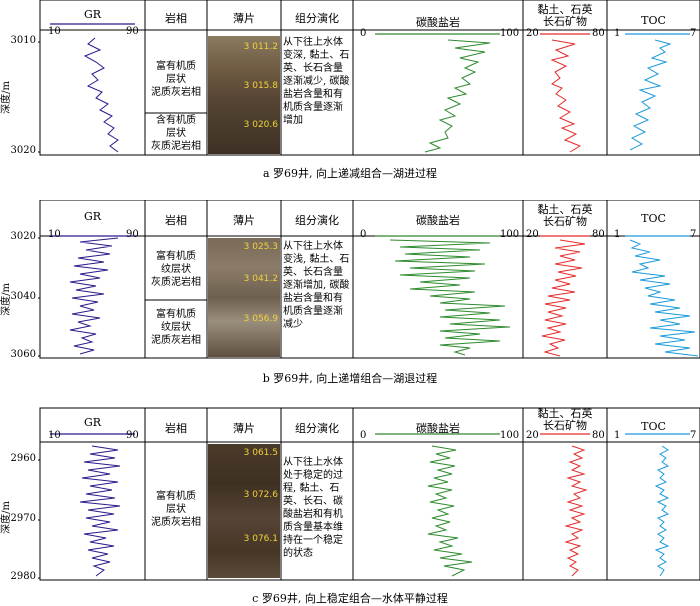 This screenshot has height=606, width=700. Describe the element at coordinates (244, 95) in the screenshot. I see `thin-section-image: 3 011.2 3 015.8 3 020.6` at that location.